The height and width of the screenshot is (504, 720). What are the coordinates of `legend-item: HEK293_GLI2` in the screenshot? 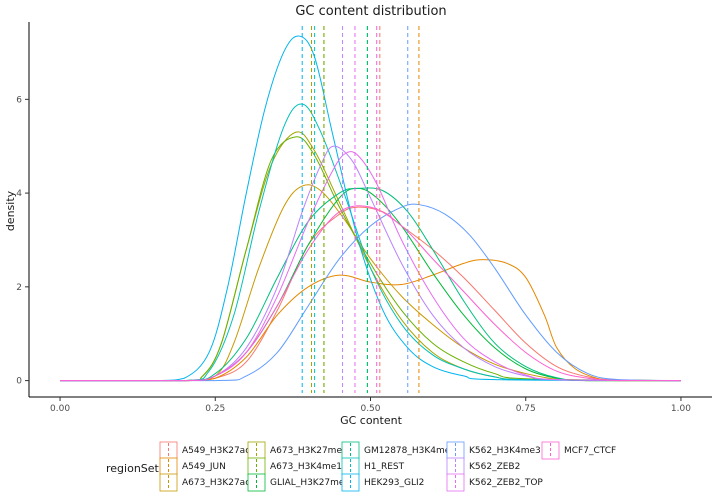 It's located at (382, 482).